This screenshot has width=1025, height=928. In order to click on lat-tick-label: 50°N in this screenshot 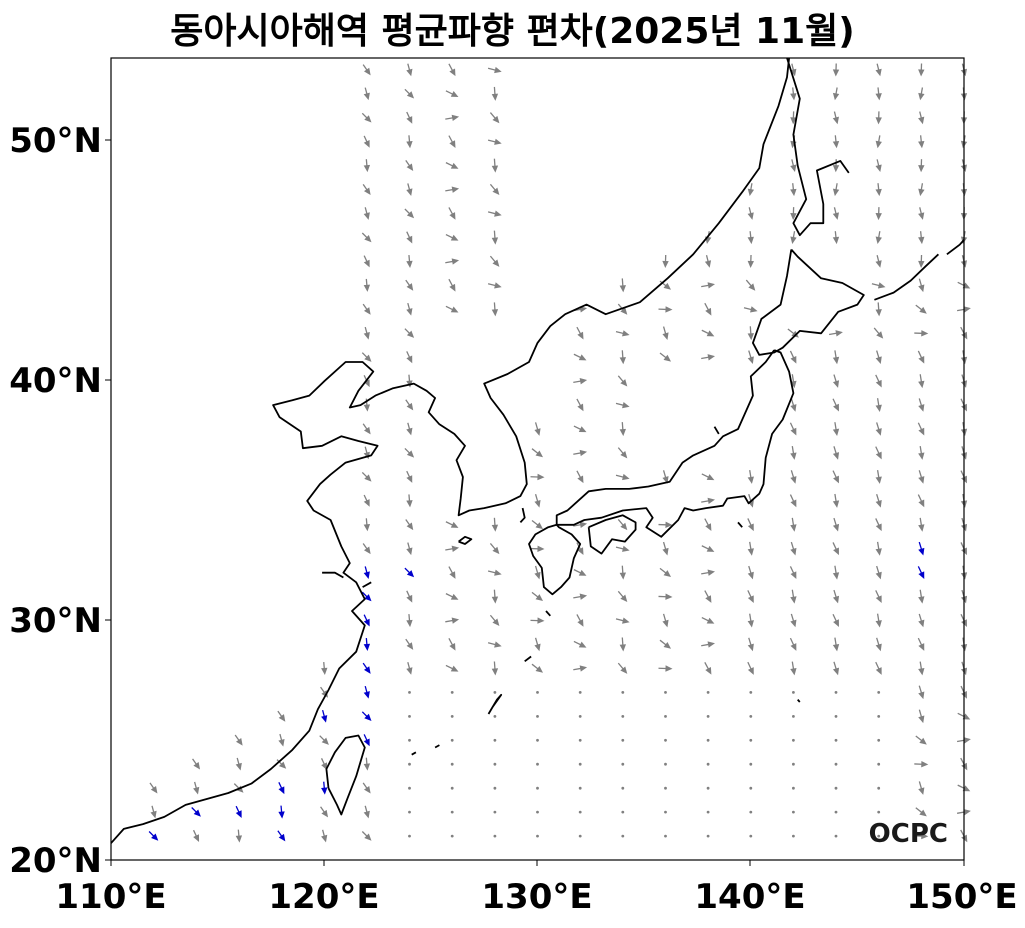, I will do `click(55, 141)`.